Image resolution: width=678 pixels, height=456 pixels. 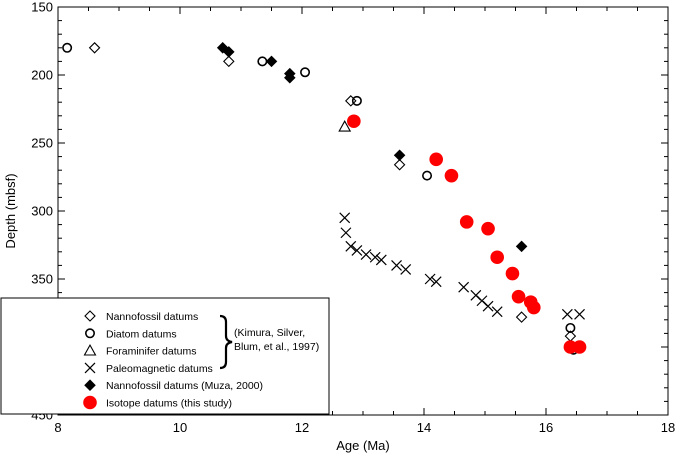 I want to click on legend-group-label-line-1: (Kimura, Silver,, so click(x=269, y=333).